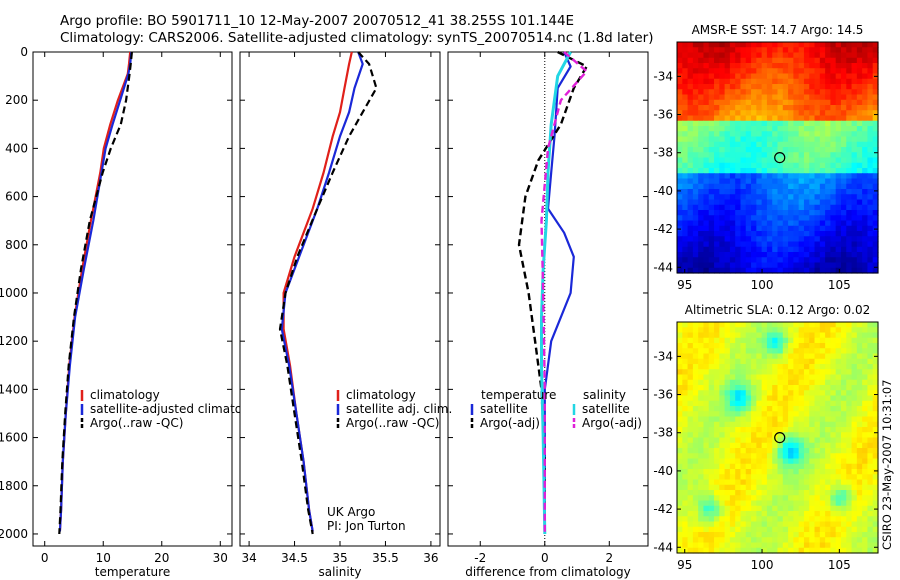 The image size is (900, 580). I want to click on x-axis-label: salinity, so click(339, 572).